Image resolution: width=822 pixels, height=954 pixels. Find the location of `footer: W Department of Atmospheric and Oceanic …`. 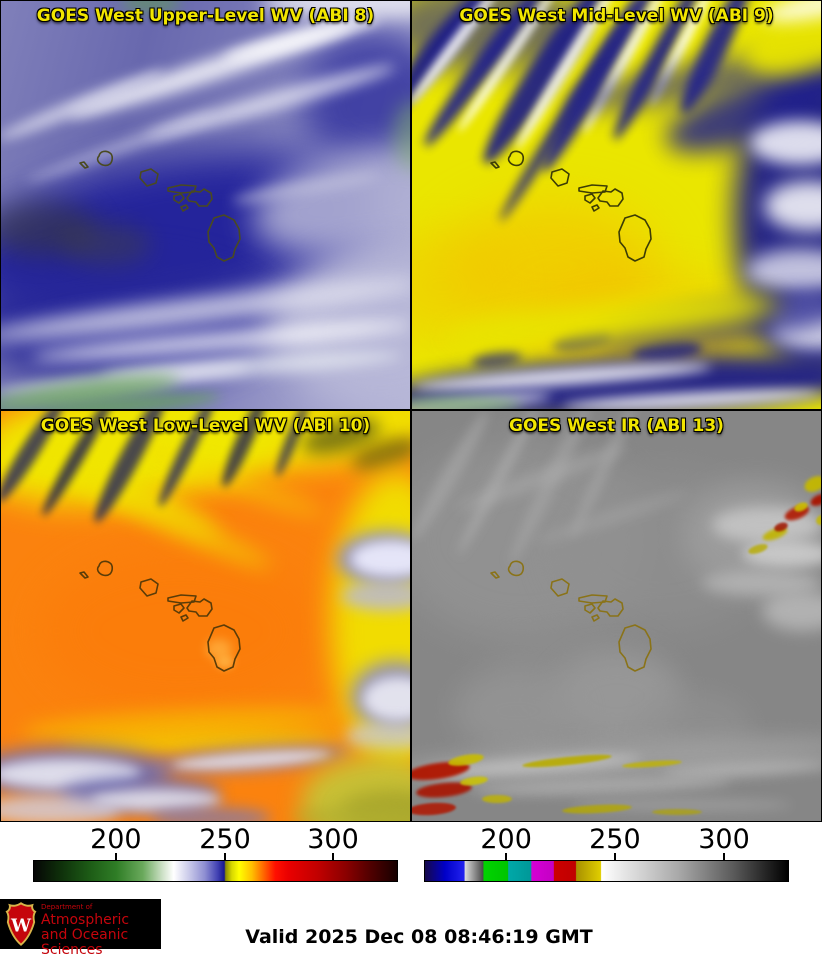

footer: W Department of Atmospheric and Oceanic … is located at coordinates (411, 922).